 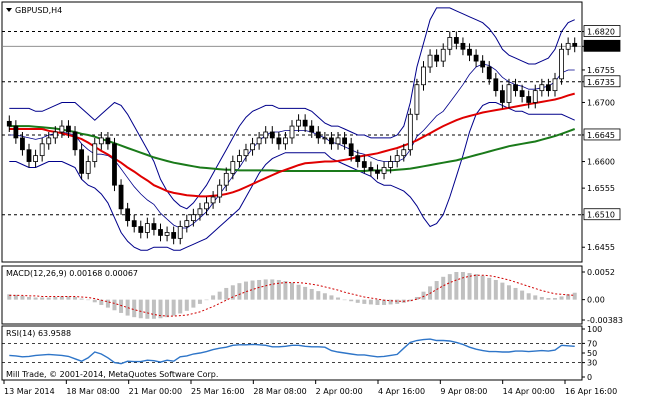 What do you see at coordinates (34, 10) in the screenshot?
I see `symbol-header: GBPUSD,H4` at bounding box center [34, 10].